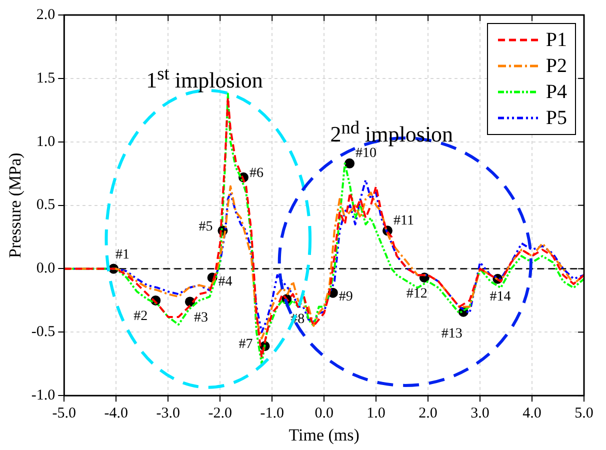 The height and width of the screenshot is (450, 606). What do you see at coordinates (15, 205) in the screenshot?
I see `y-axis-title: Pressure (MPa)` at bounding box center [15, 205].